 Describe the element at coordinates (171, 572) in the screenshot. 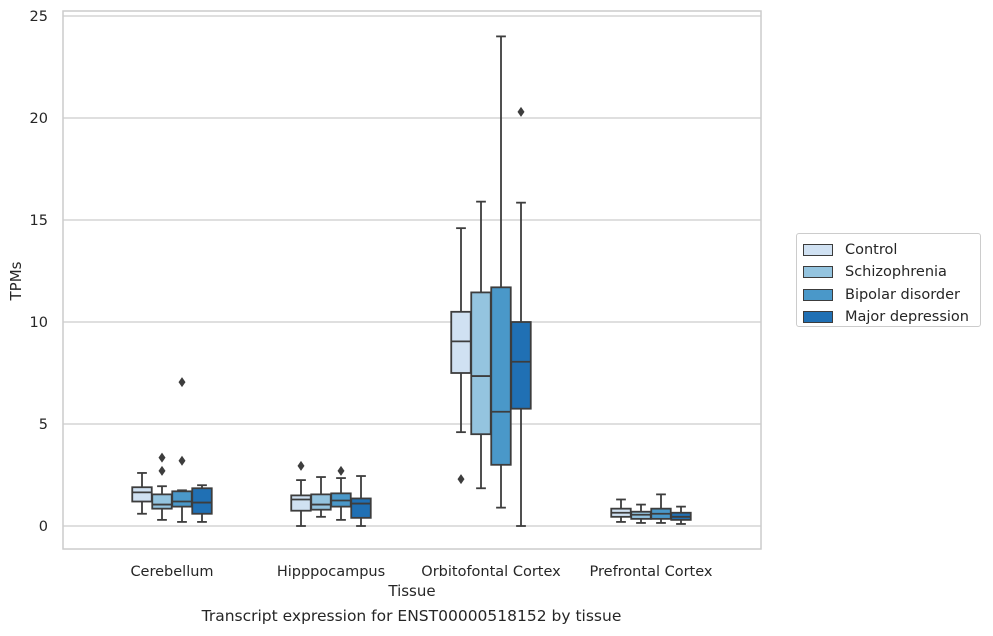

I see `x-tick-label: Cerebellum` at that location.